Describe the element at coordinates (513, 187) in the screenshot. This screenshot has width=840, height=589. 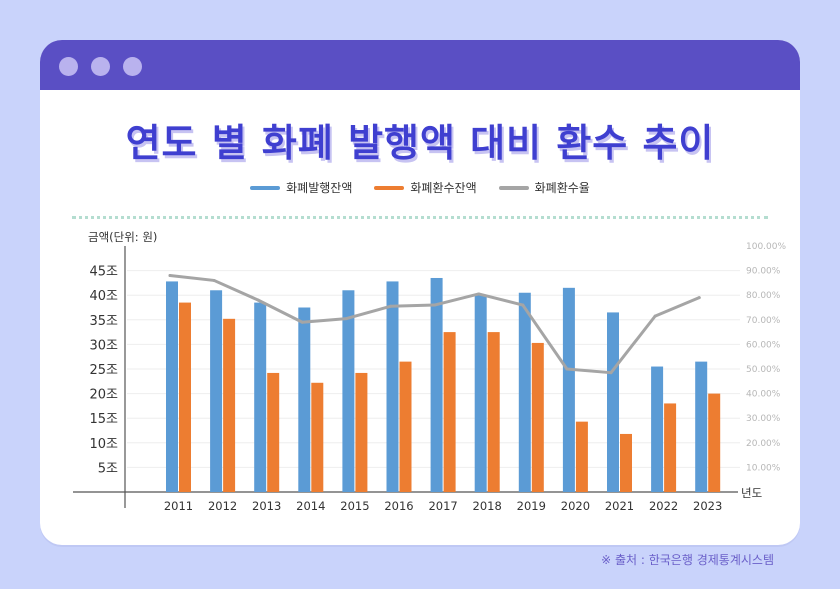
I see `legend-swatch-rate` at that location.